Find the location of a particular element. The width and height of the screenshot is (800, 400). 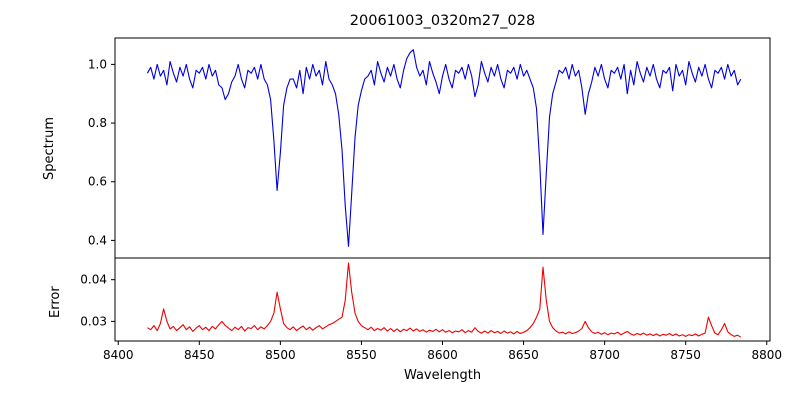

error-line is located at coordinates (444, 300).